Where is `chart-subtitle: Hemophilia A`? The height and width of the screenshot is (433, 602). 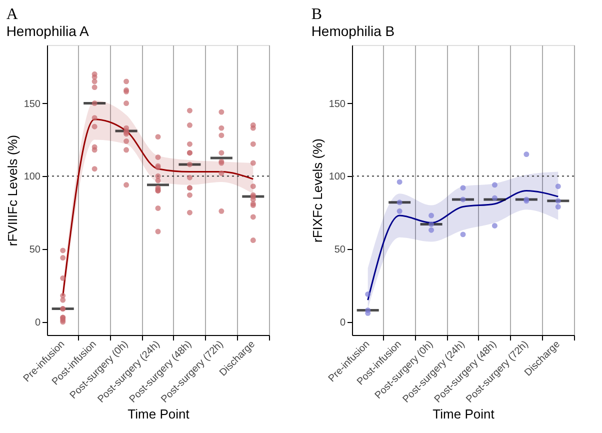
chart-subtitle: Hemophilia A is located at coordinates (48, 31).